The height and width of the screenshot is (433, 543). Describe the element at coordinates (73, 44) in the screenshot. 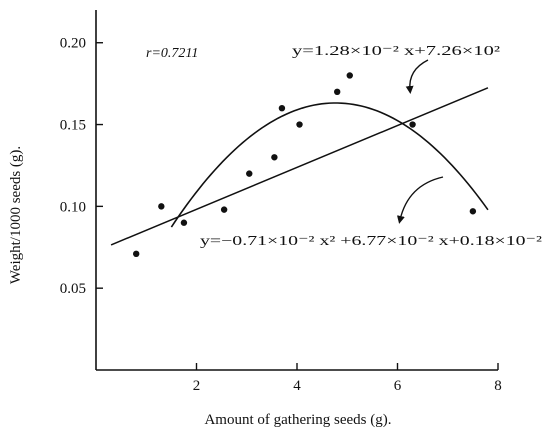

I see `y-tick-label-0.20: 0.20` at that location.